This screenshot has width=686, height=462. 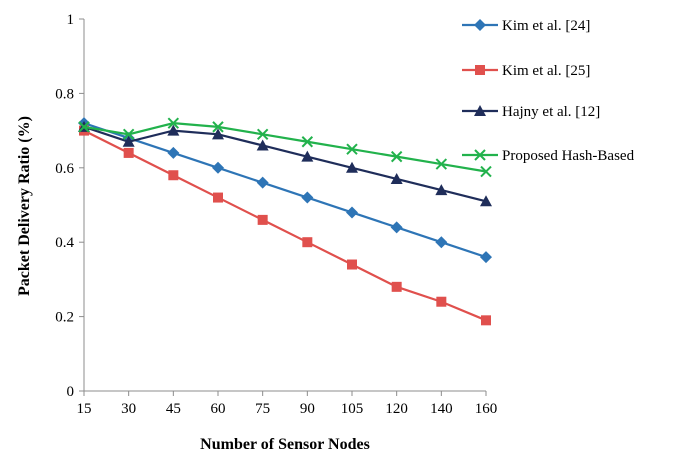 I want to click on x-tick-label: 15, so click(x=84, y=409).